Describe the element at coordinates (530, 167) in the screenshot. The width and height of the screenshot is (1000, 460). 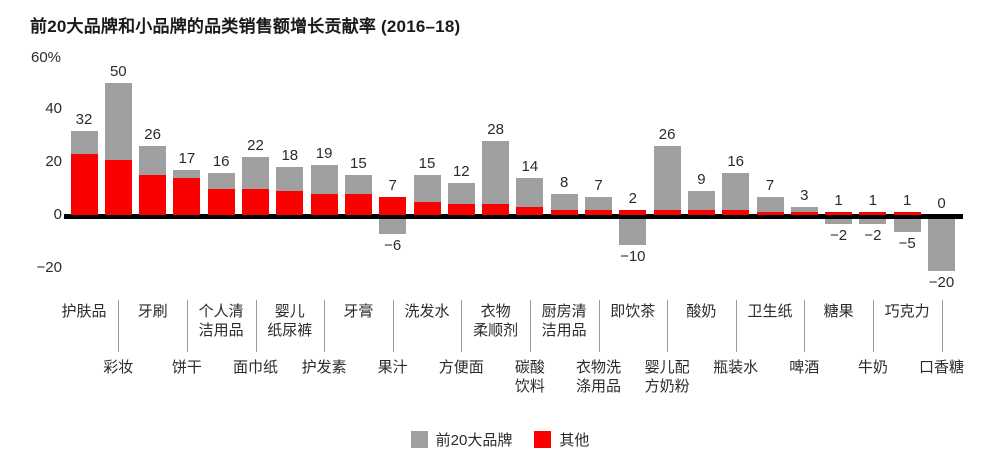
I see `bar-value-label: 14` at that location.